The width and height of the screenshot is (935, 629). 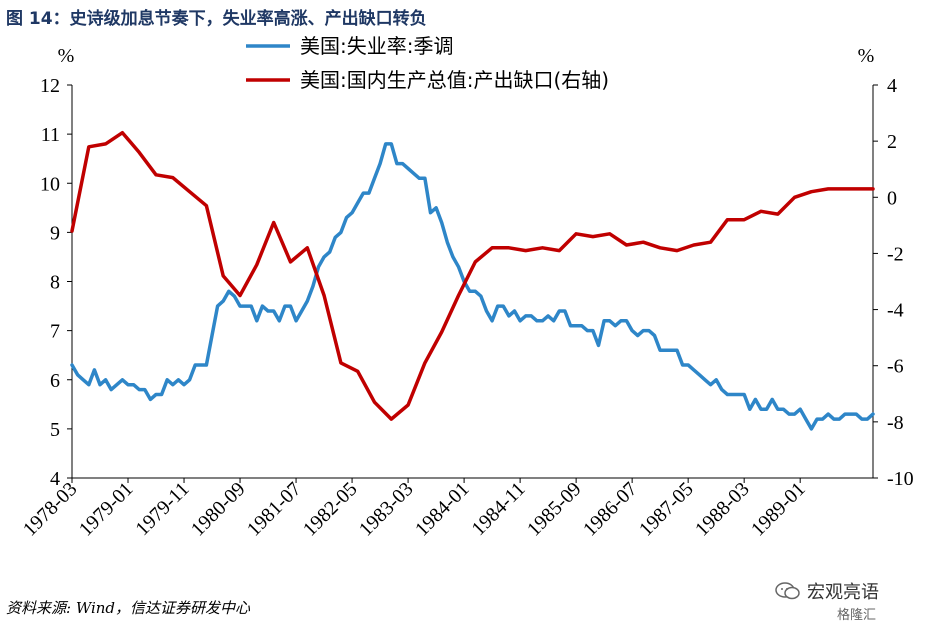 I want to click on wechat-icon, so click(x=787, y=591).